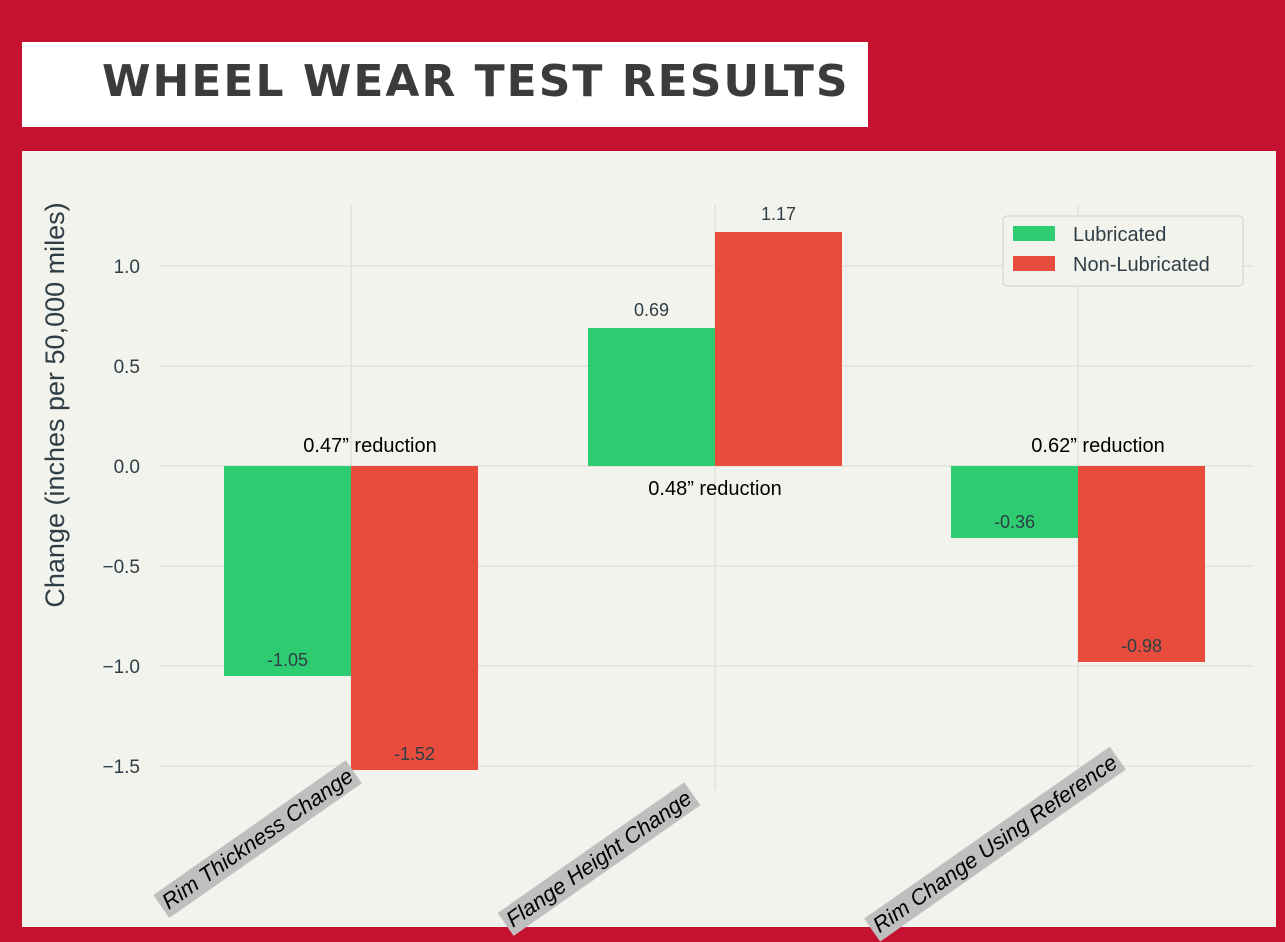 The width and height of the screenshot is (1285, 942). Describe the element at coordinates (127, 467) in the screenshot. I see `y-tick-label: 0.0` at that location.